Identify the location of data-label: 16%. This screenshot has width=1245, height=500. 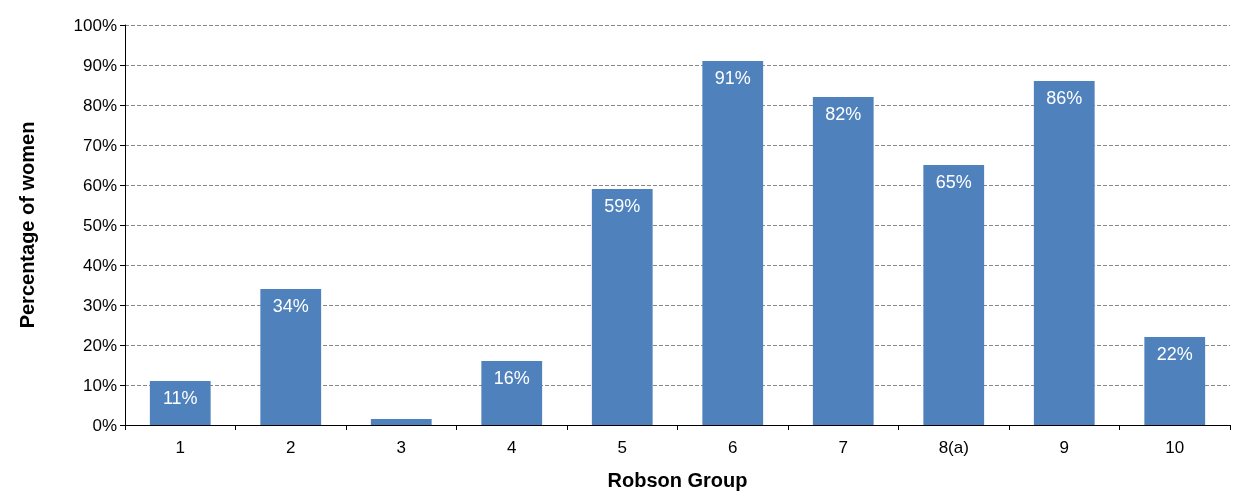
(511, 378).